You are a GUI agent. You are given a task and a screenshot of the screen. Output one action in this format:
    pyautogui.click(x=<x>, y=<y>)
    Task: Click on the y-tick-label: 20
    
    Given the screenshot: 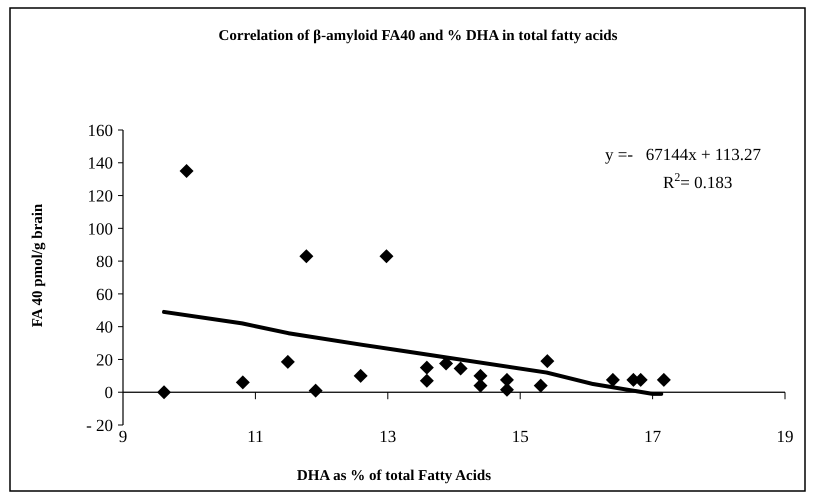 What is the action you would take?
    pyautogui.click(x=104, y=360)
    